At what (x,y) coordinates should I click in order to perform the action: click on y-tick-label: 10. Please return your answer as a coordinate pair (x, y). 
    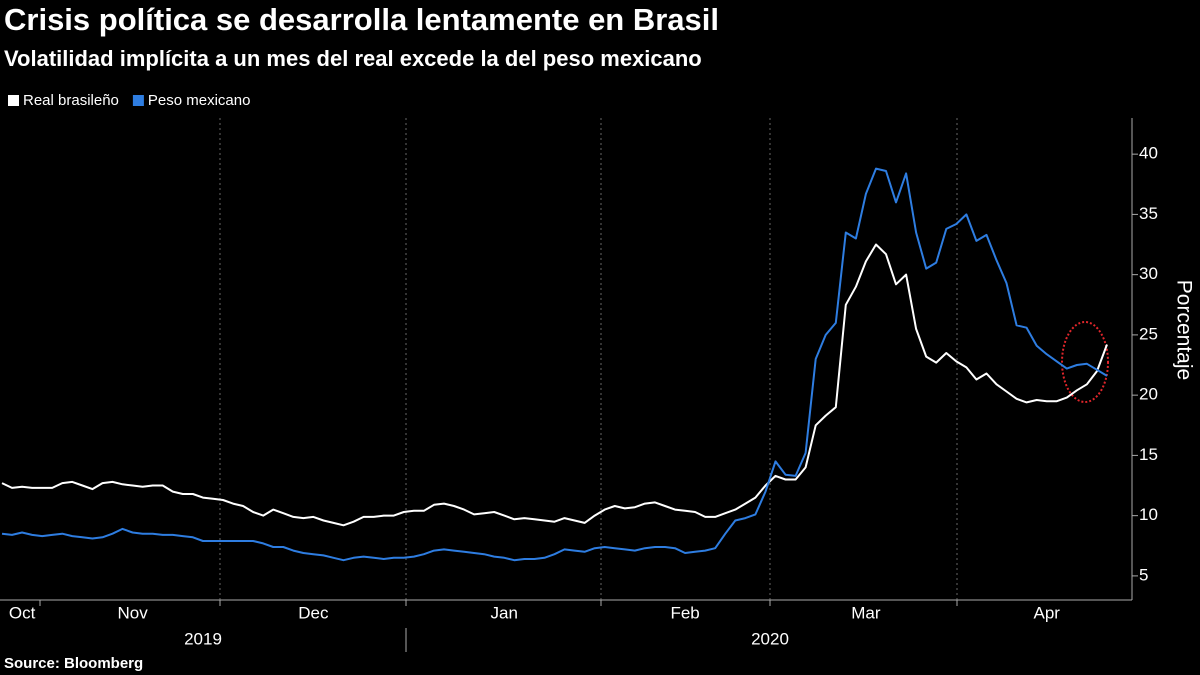
    Looking at the image, I should click on (1148, 514).